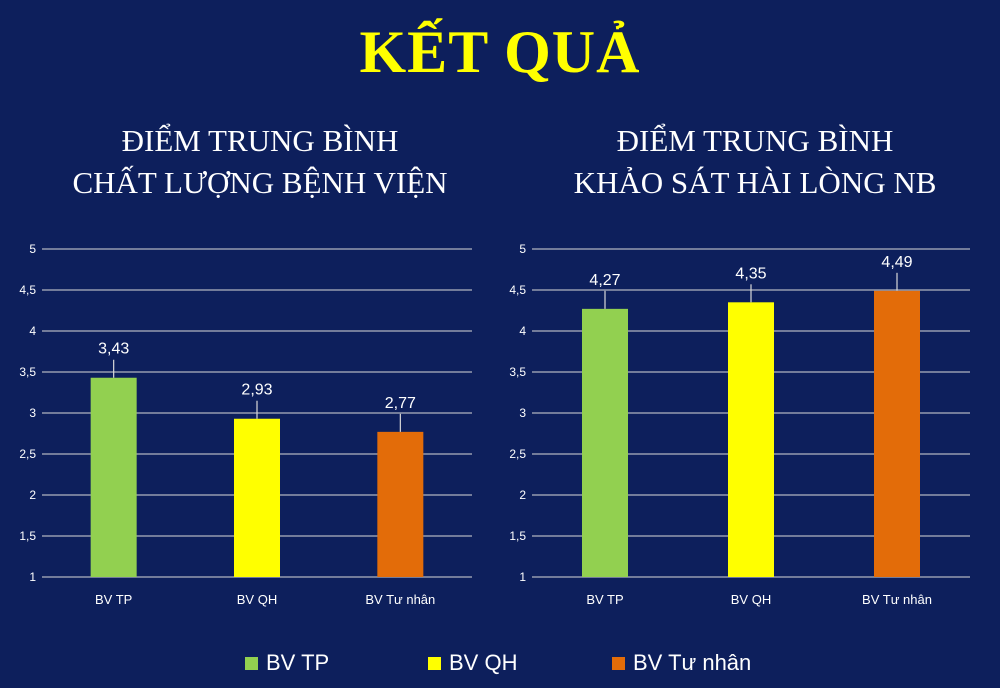  I want to click on chart-title-quality: ĐIỂM TRUNG BÌNH CHẤT LƯỢNG BỆNH VIỆN, so click(260, 162).